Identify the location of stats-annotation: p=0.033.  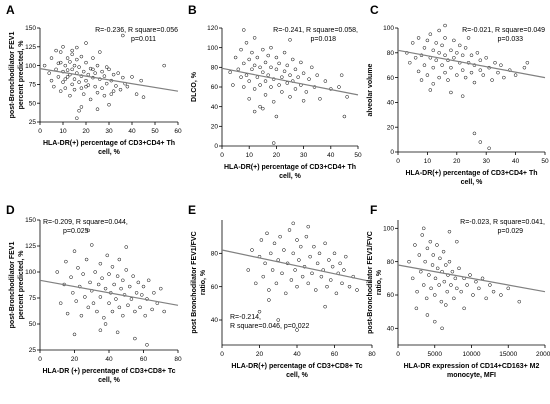
(511, 39).